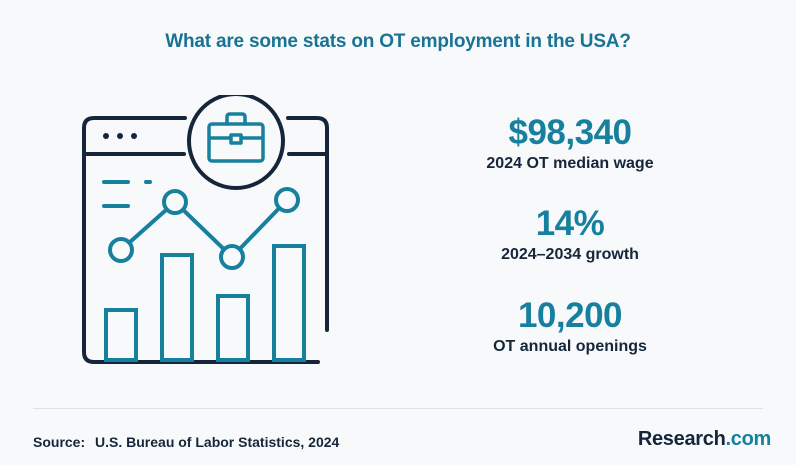 This screenshot has height=465, width=796. I want to click on source-label: Source:, so click(59, 442).